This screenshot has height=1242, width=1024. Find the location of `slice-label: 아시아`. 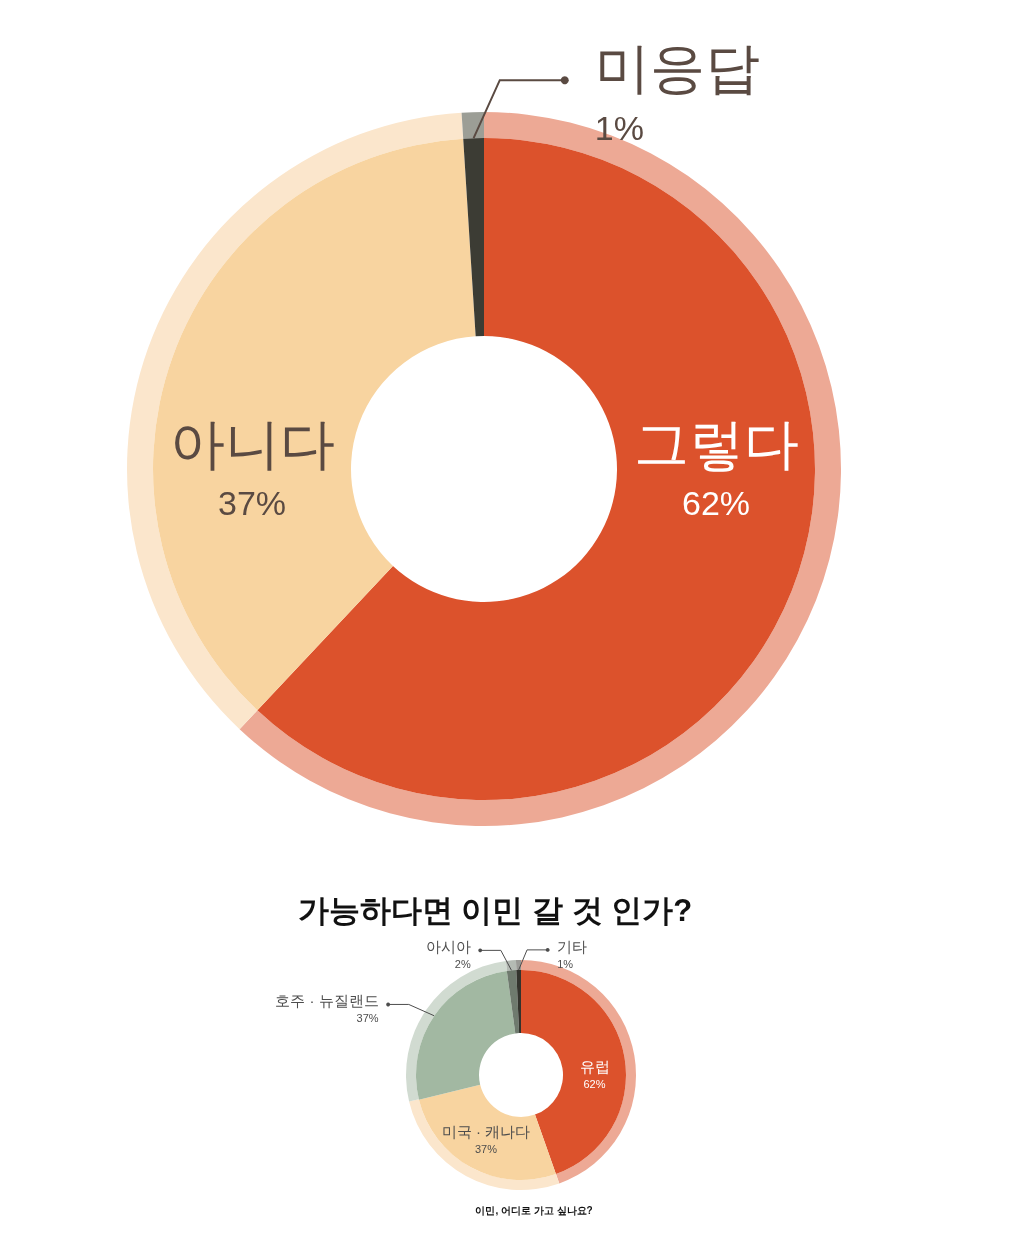

slice-label: 아시아 is located at coordinates (448, 947).